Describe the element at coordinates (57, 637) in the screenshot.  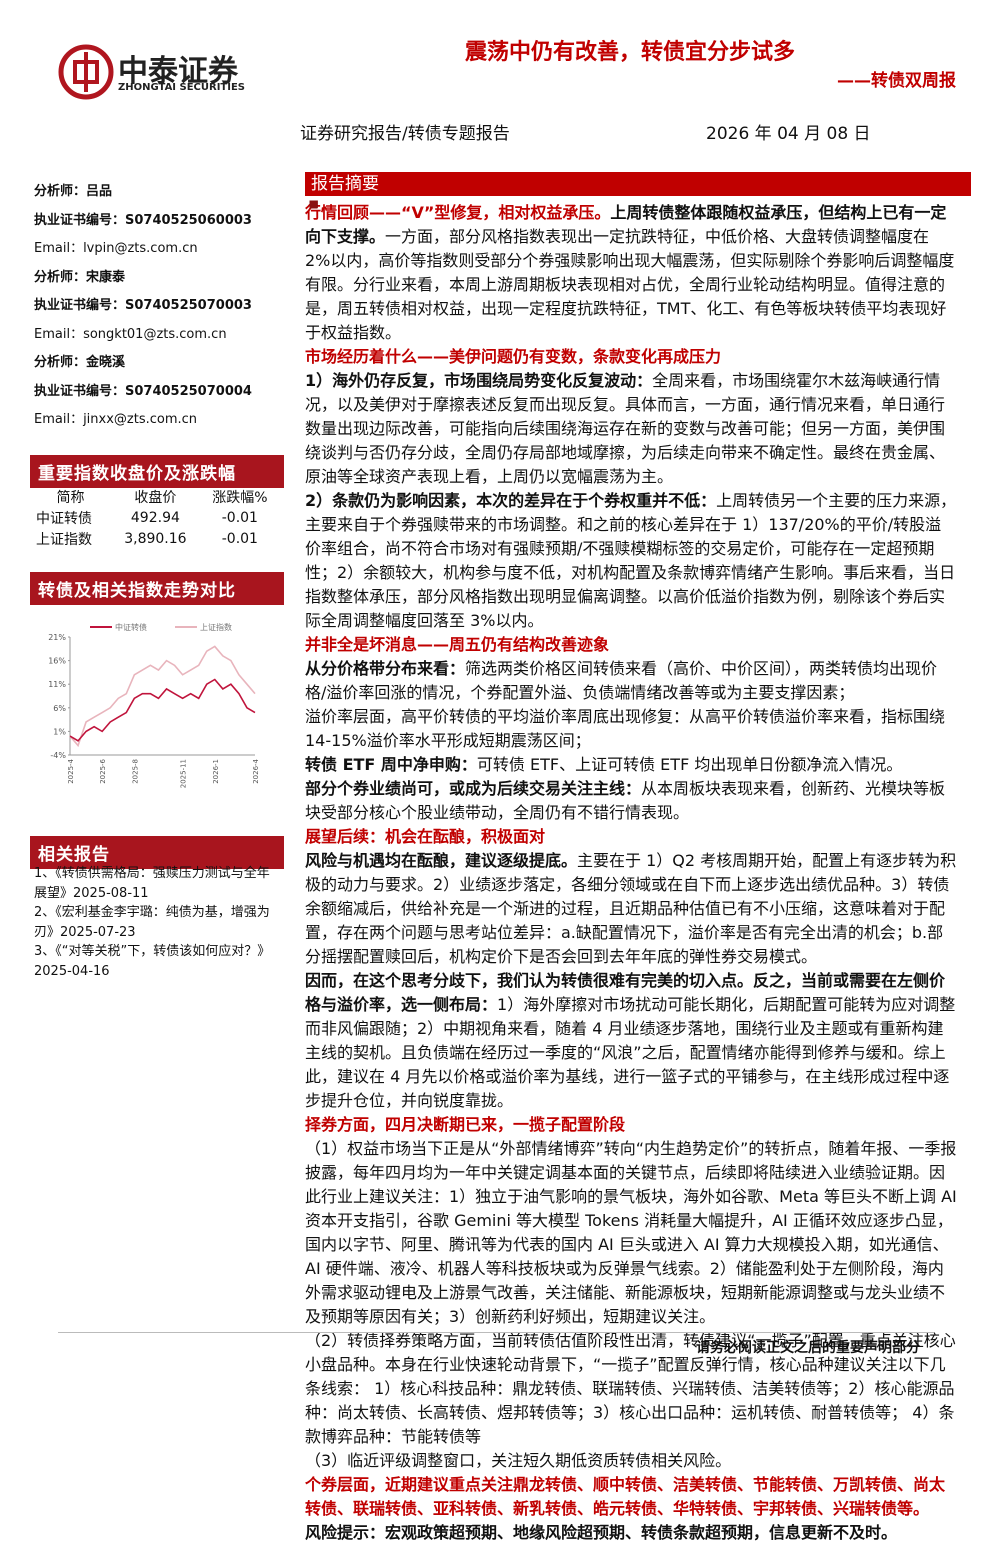
I see `y-tick-label: 21%` at that location.